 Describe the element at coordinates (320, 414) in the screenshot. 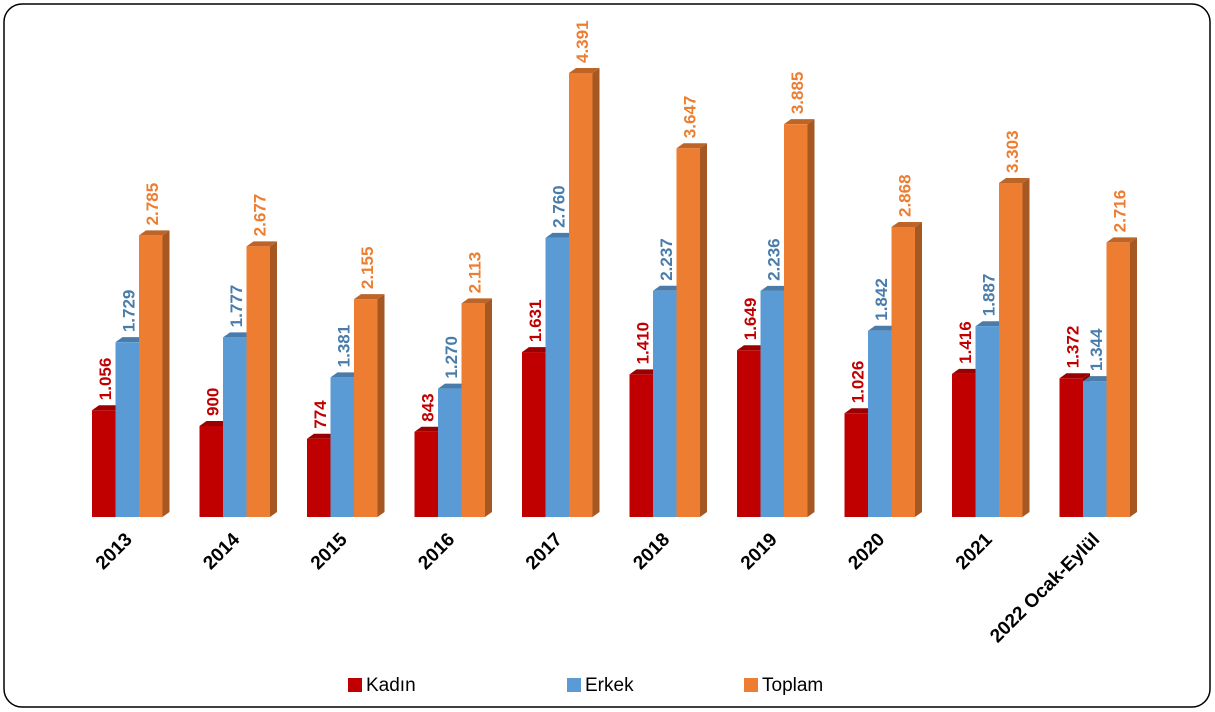

I see `value-label: 774` at that location.